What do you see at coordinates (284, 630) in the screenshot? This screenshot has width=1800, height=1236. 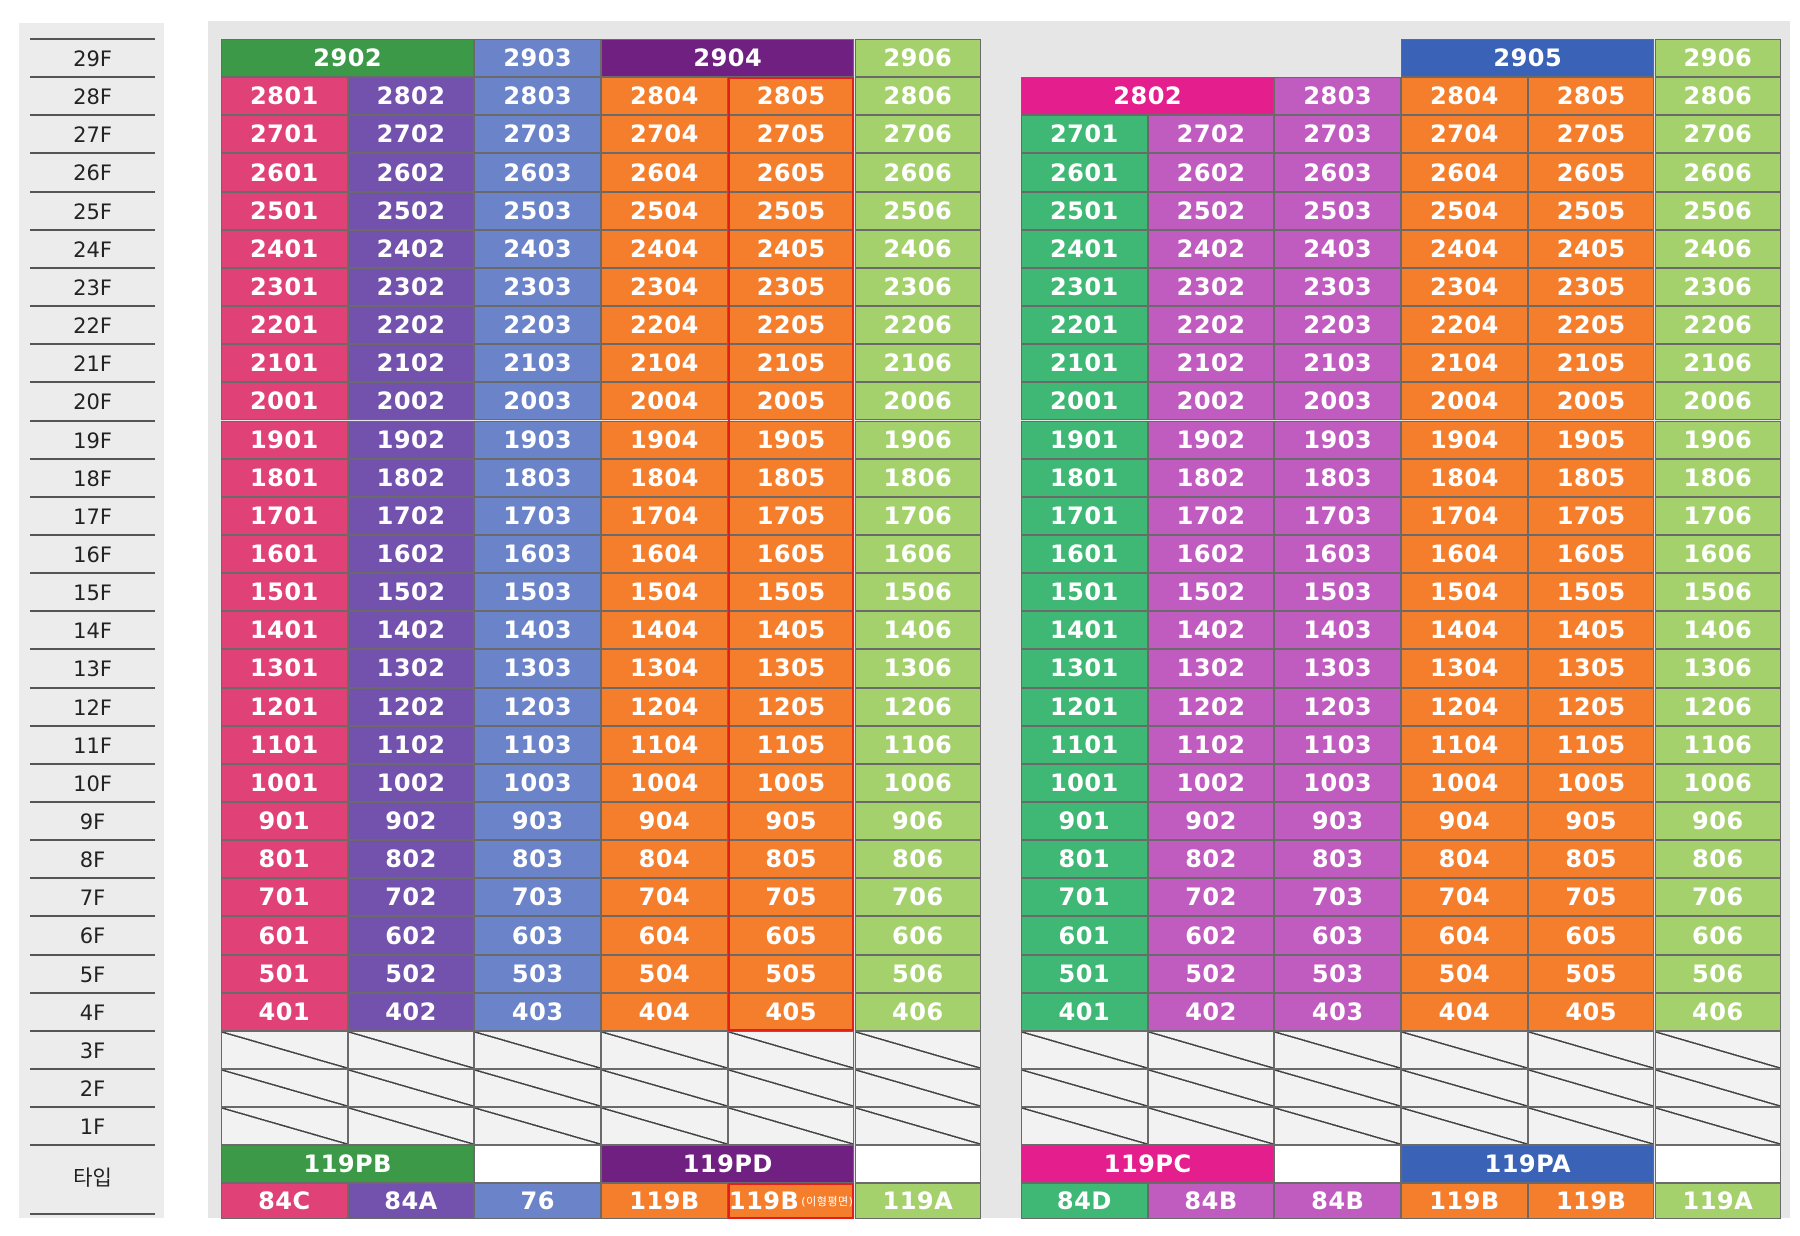 I see `unit-1401-label: 1401` at bounding box center [284, 630].